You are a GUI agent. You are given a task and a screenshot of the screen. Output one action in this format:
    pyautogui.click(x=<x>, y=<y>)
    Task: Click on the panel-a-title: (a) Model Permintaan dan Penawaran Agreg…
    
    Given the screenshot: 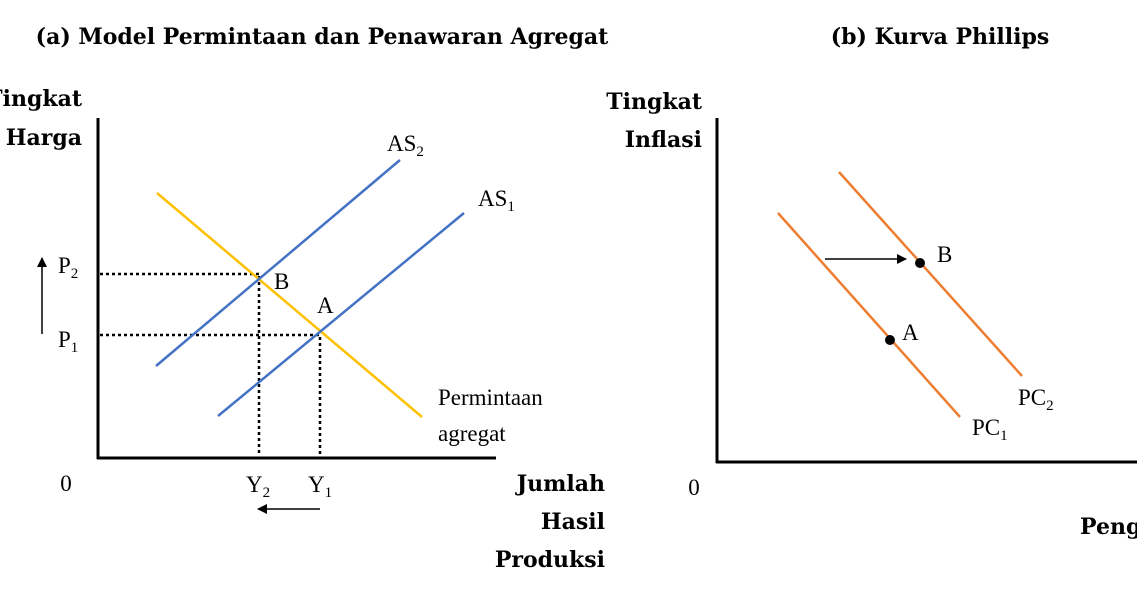 What is the action you would take?
    pyautogui.click(x=323, y=37)
    